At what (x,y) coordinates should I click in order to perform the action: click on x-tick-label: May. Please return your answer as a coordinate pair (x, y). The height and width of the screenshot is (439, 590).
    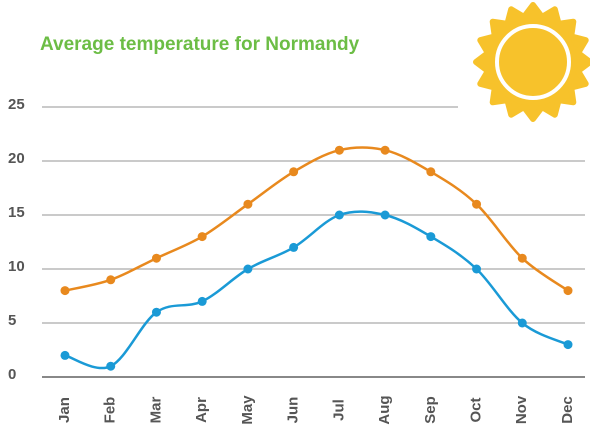
    Looking at the image, I should click on (247, 410).